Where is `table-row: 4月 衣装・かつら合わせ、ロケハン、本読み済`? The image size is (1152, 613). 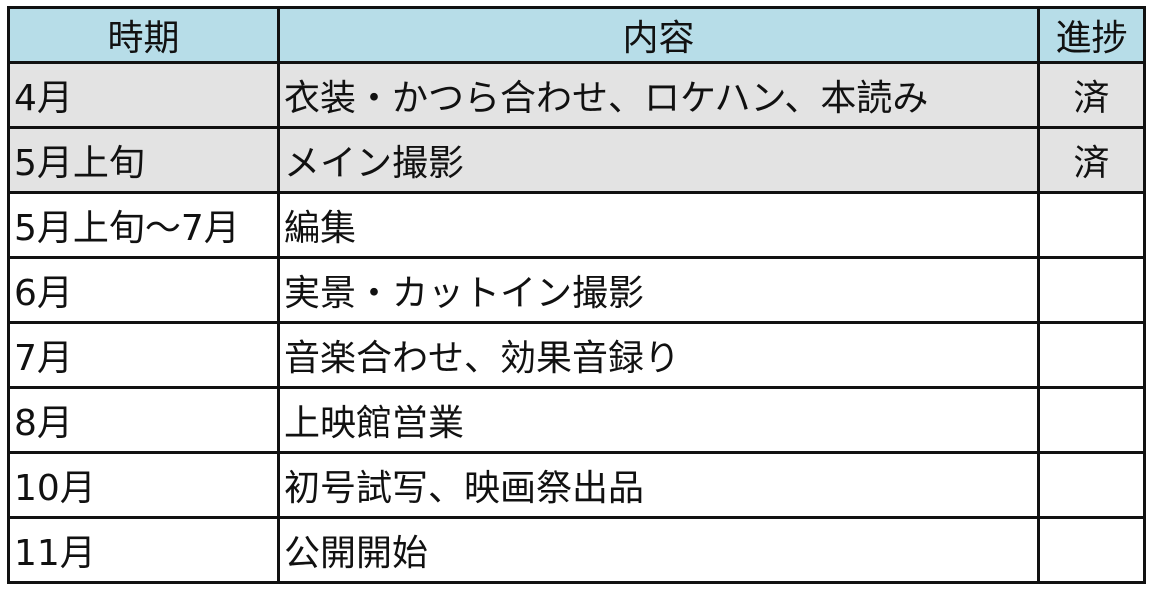 table-row: 4月 衣装・かつら合わせ、ロケハン、本読み済 is located at coordinates (576, 95).